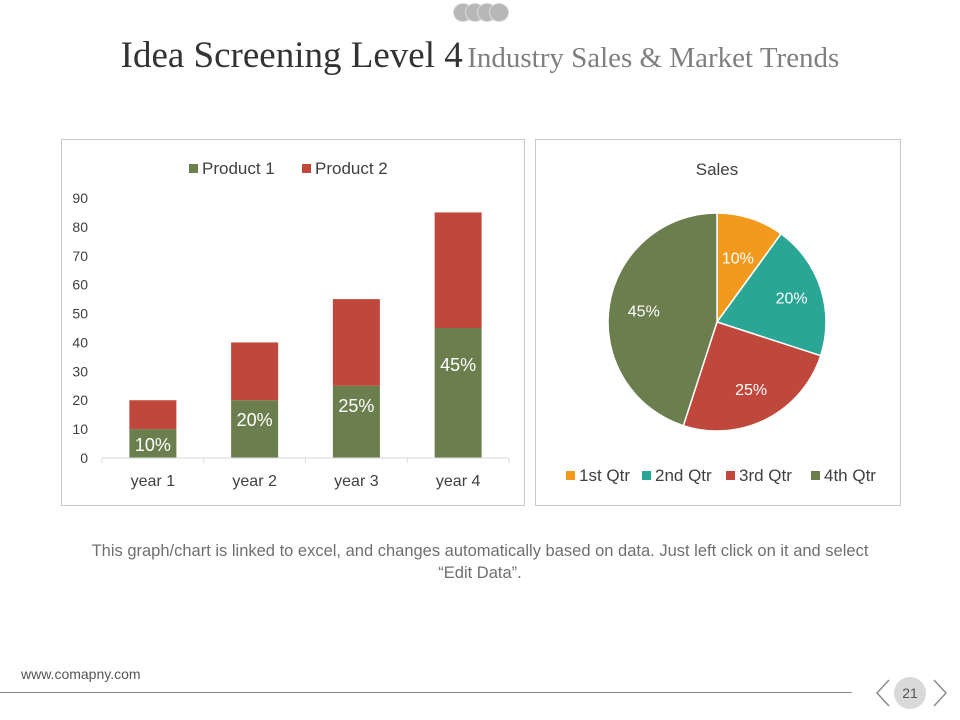 The height and width of the screenshot is (720, 960). What do you see at coordinates (426, 692) in the screenshot?
I see `footer-divider` at bounding box center [426, 692].